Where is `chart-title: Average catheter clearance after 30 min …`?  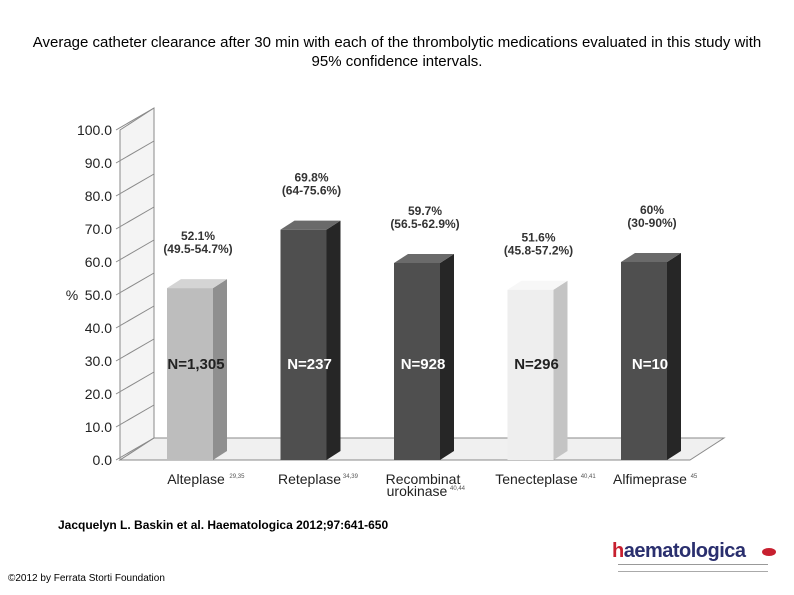
chart-title: Average catheter clearance after 30 min … is located at coordinates (397, 52).